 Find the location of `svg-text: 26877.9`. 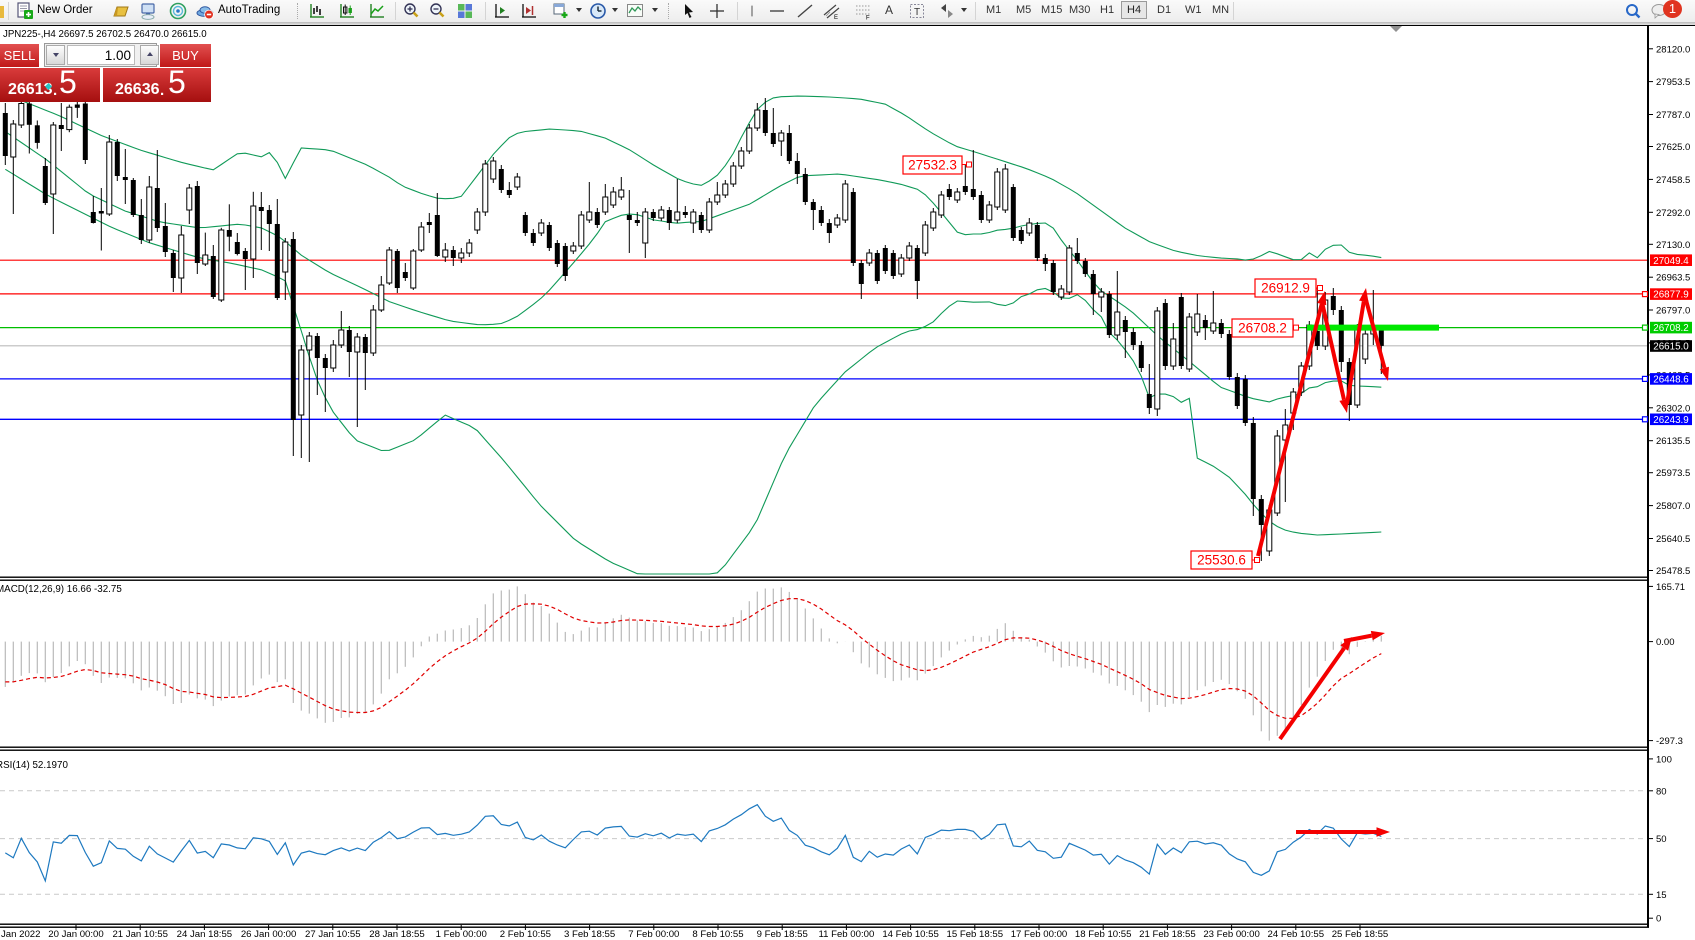

svg-text: 26877.9 is located at coordinates (1670, 295).